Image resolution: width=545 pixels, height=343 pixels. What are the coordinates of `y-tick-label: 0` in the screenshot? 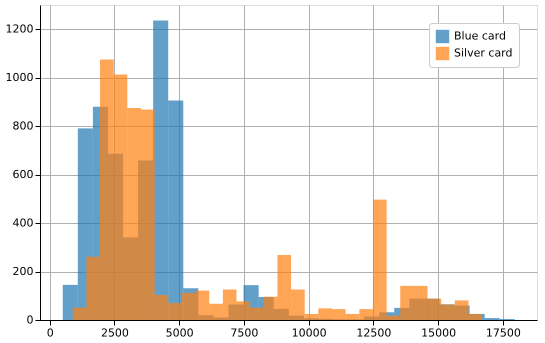 It's located at (30, 320).